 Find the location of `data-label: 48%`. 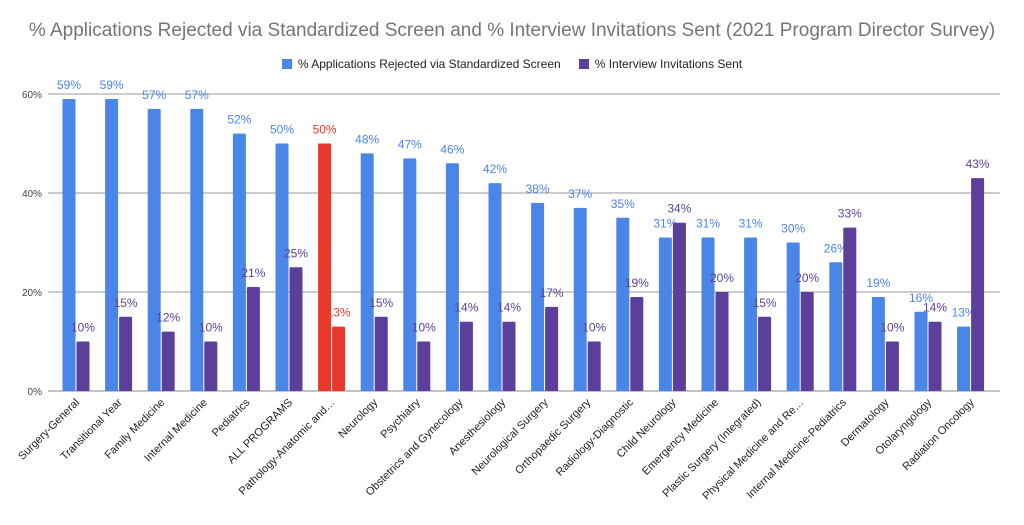

data-label: 48% is located at coordinates (367, 139).